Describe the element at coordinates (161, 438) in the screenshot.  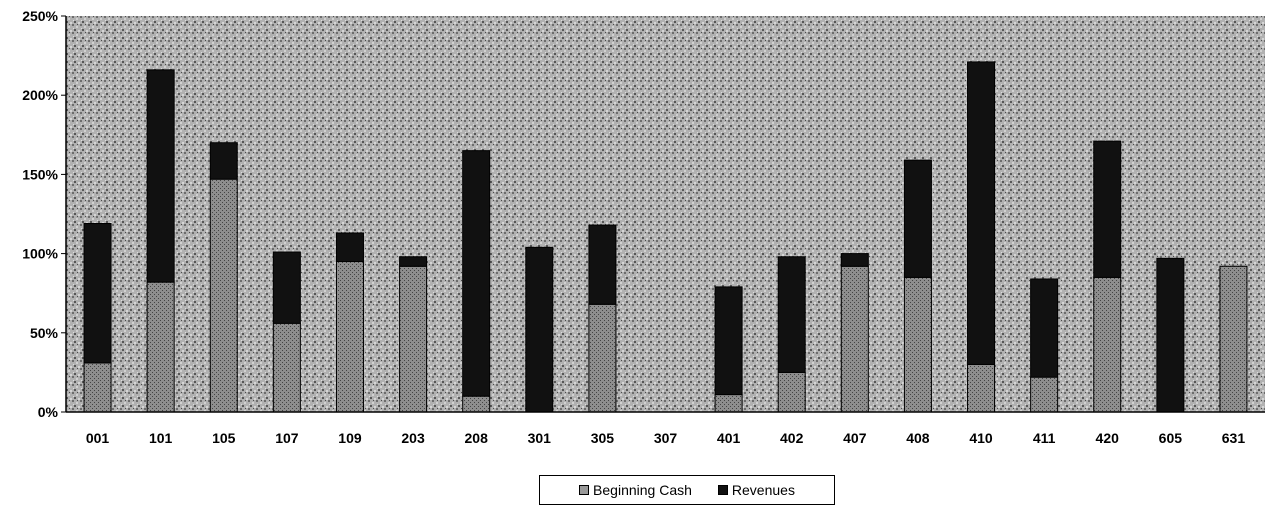
I see `x-tick-label: 101` at that location.